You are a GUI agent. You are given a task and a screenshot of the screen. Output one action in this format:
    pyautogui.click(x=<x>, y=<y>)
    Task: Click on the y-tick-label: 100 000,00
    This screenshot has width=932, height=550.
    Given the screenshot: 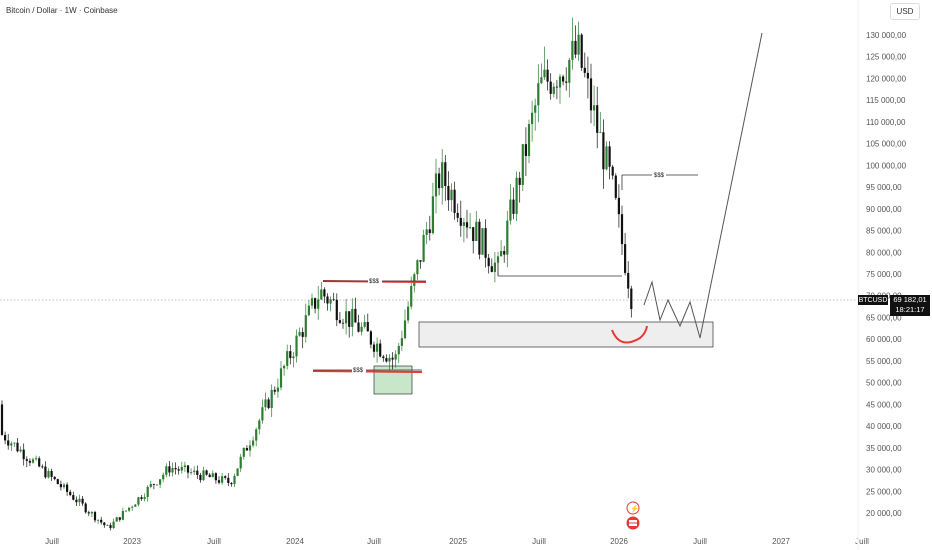 What is the action you would take?
    pyautogui.click(x=886, y=165)
    